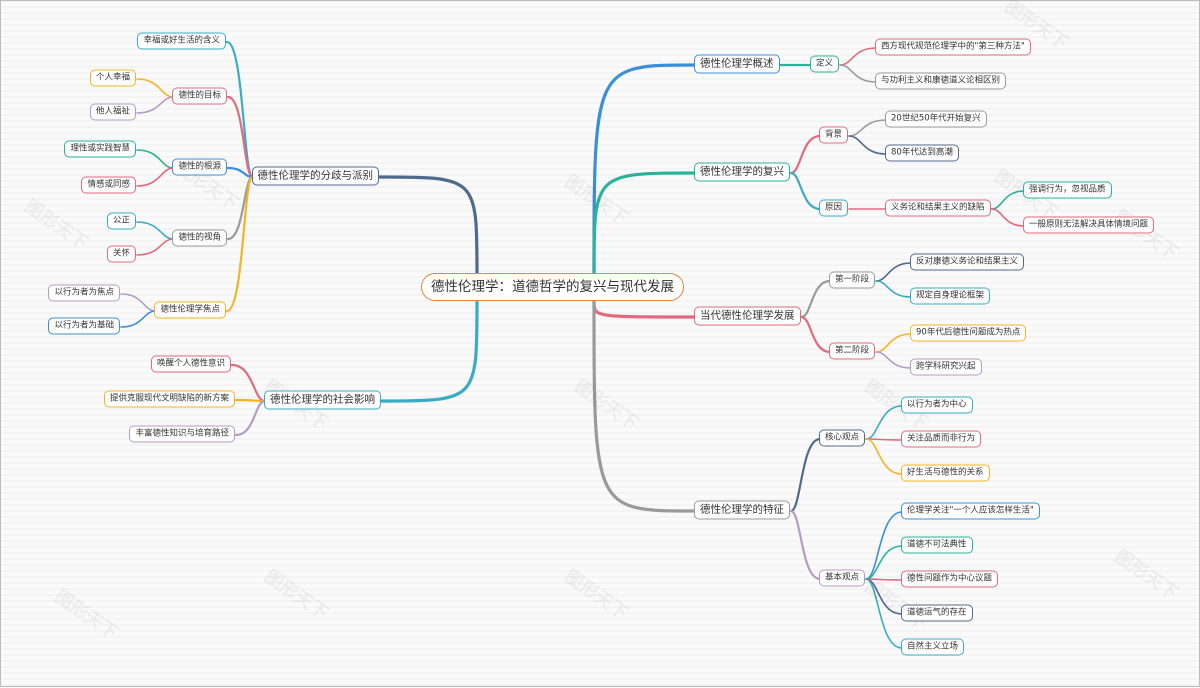 This screenshot has height=688, width=1200. What do you see at coordinates (936, 119) in the screenshot?
I see `topic-node: 20世纪50年代开始复兴` at bounding box center [936, 119].